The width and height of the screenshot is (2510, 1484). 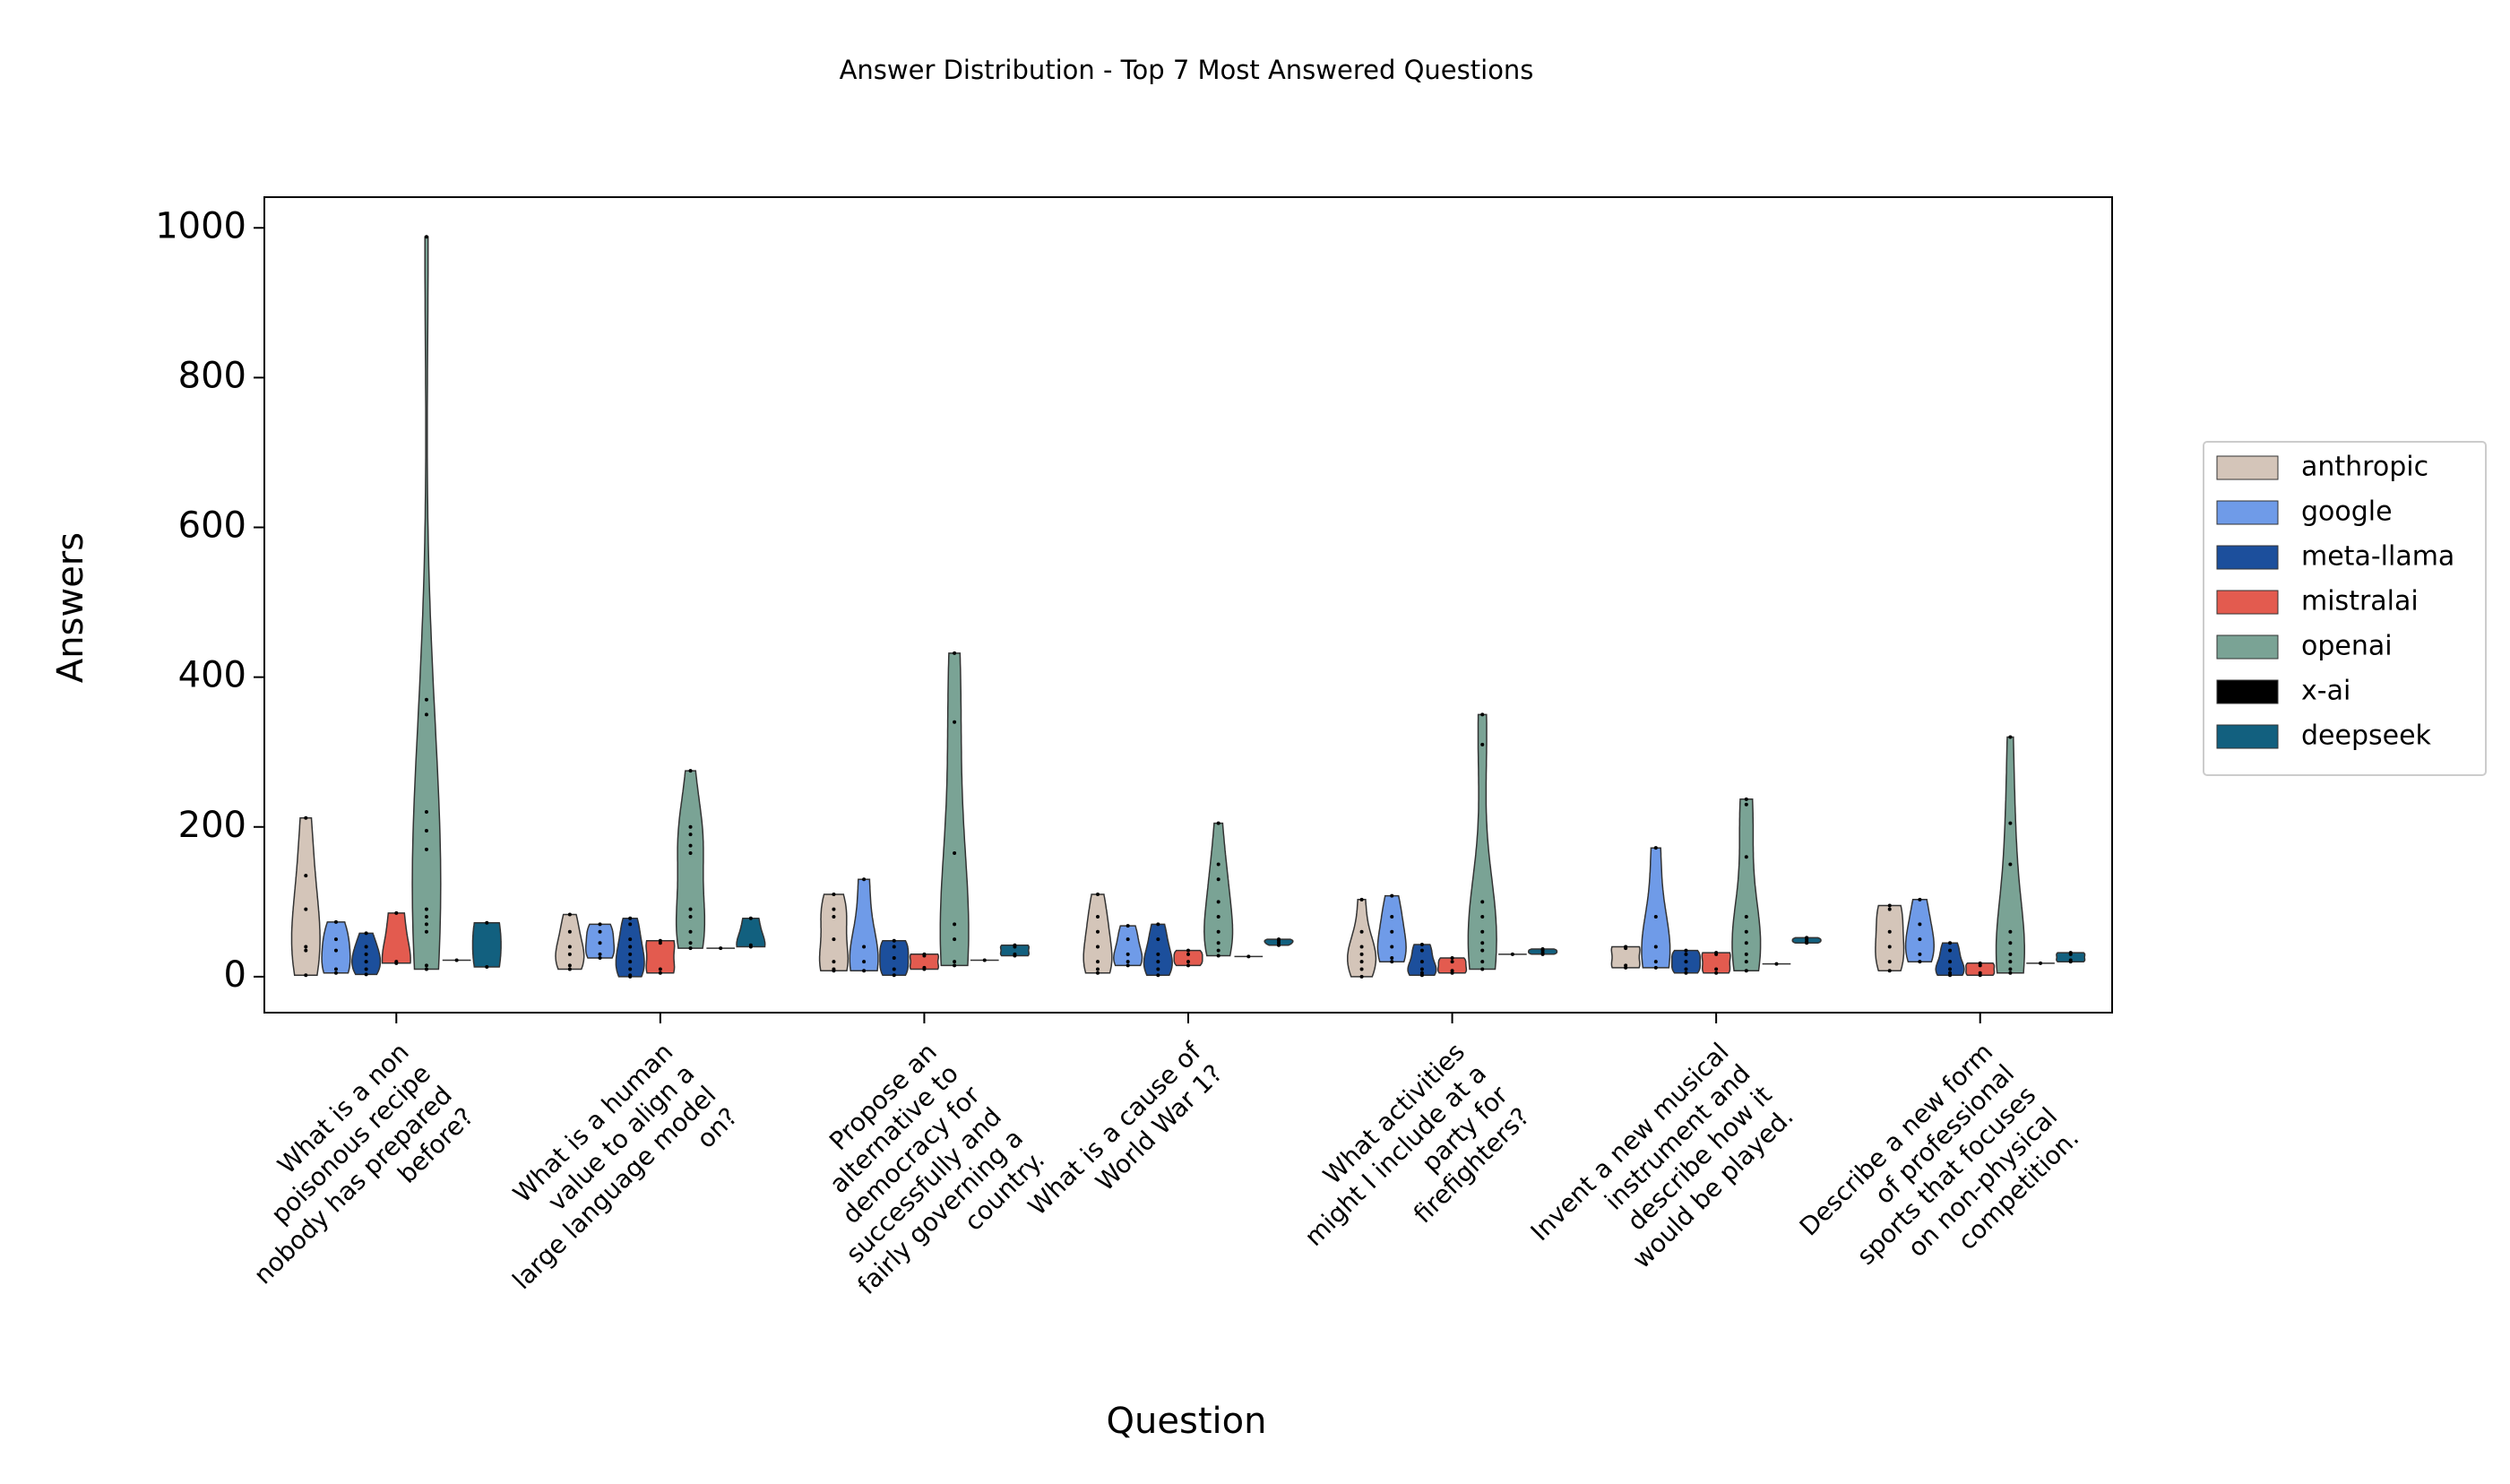 What do you see at coordinates (2347, 646) in the screenshot?
I see `legend-label: openai` at bounding box center [2347, 646].